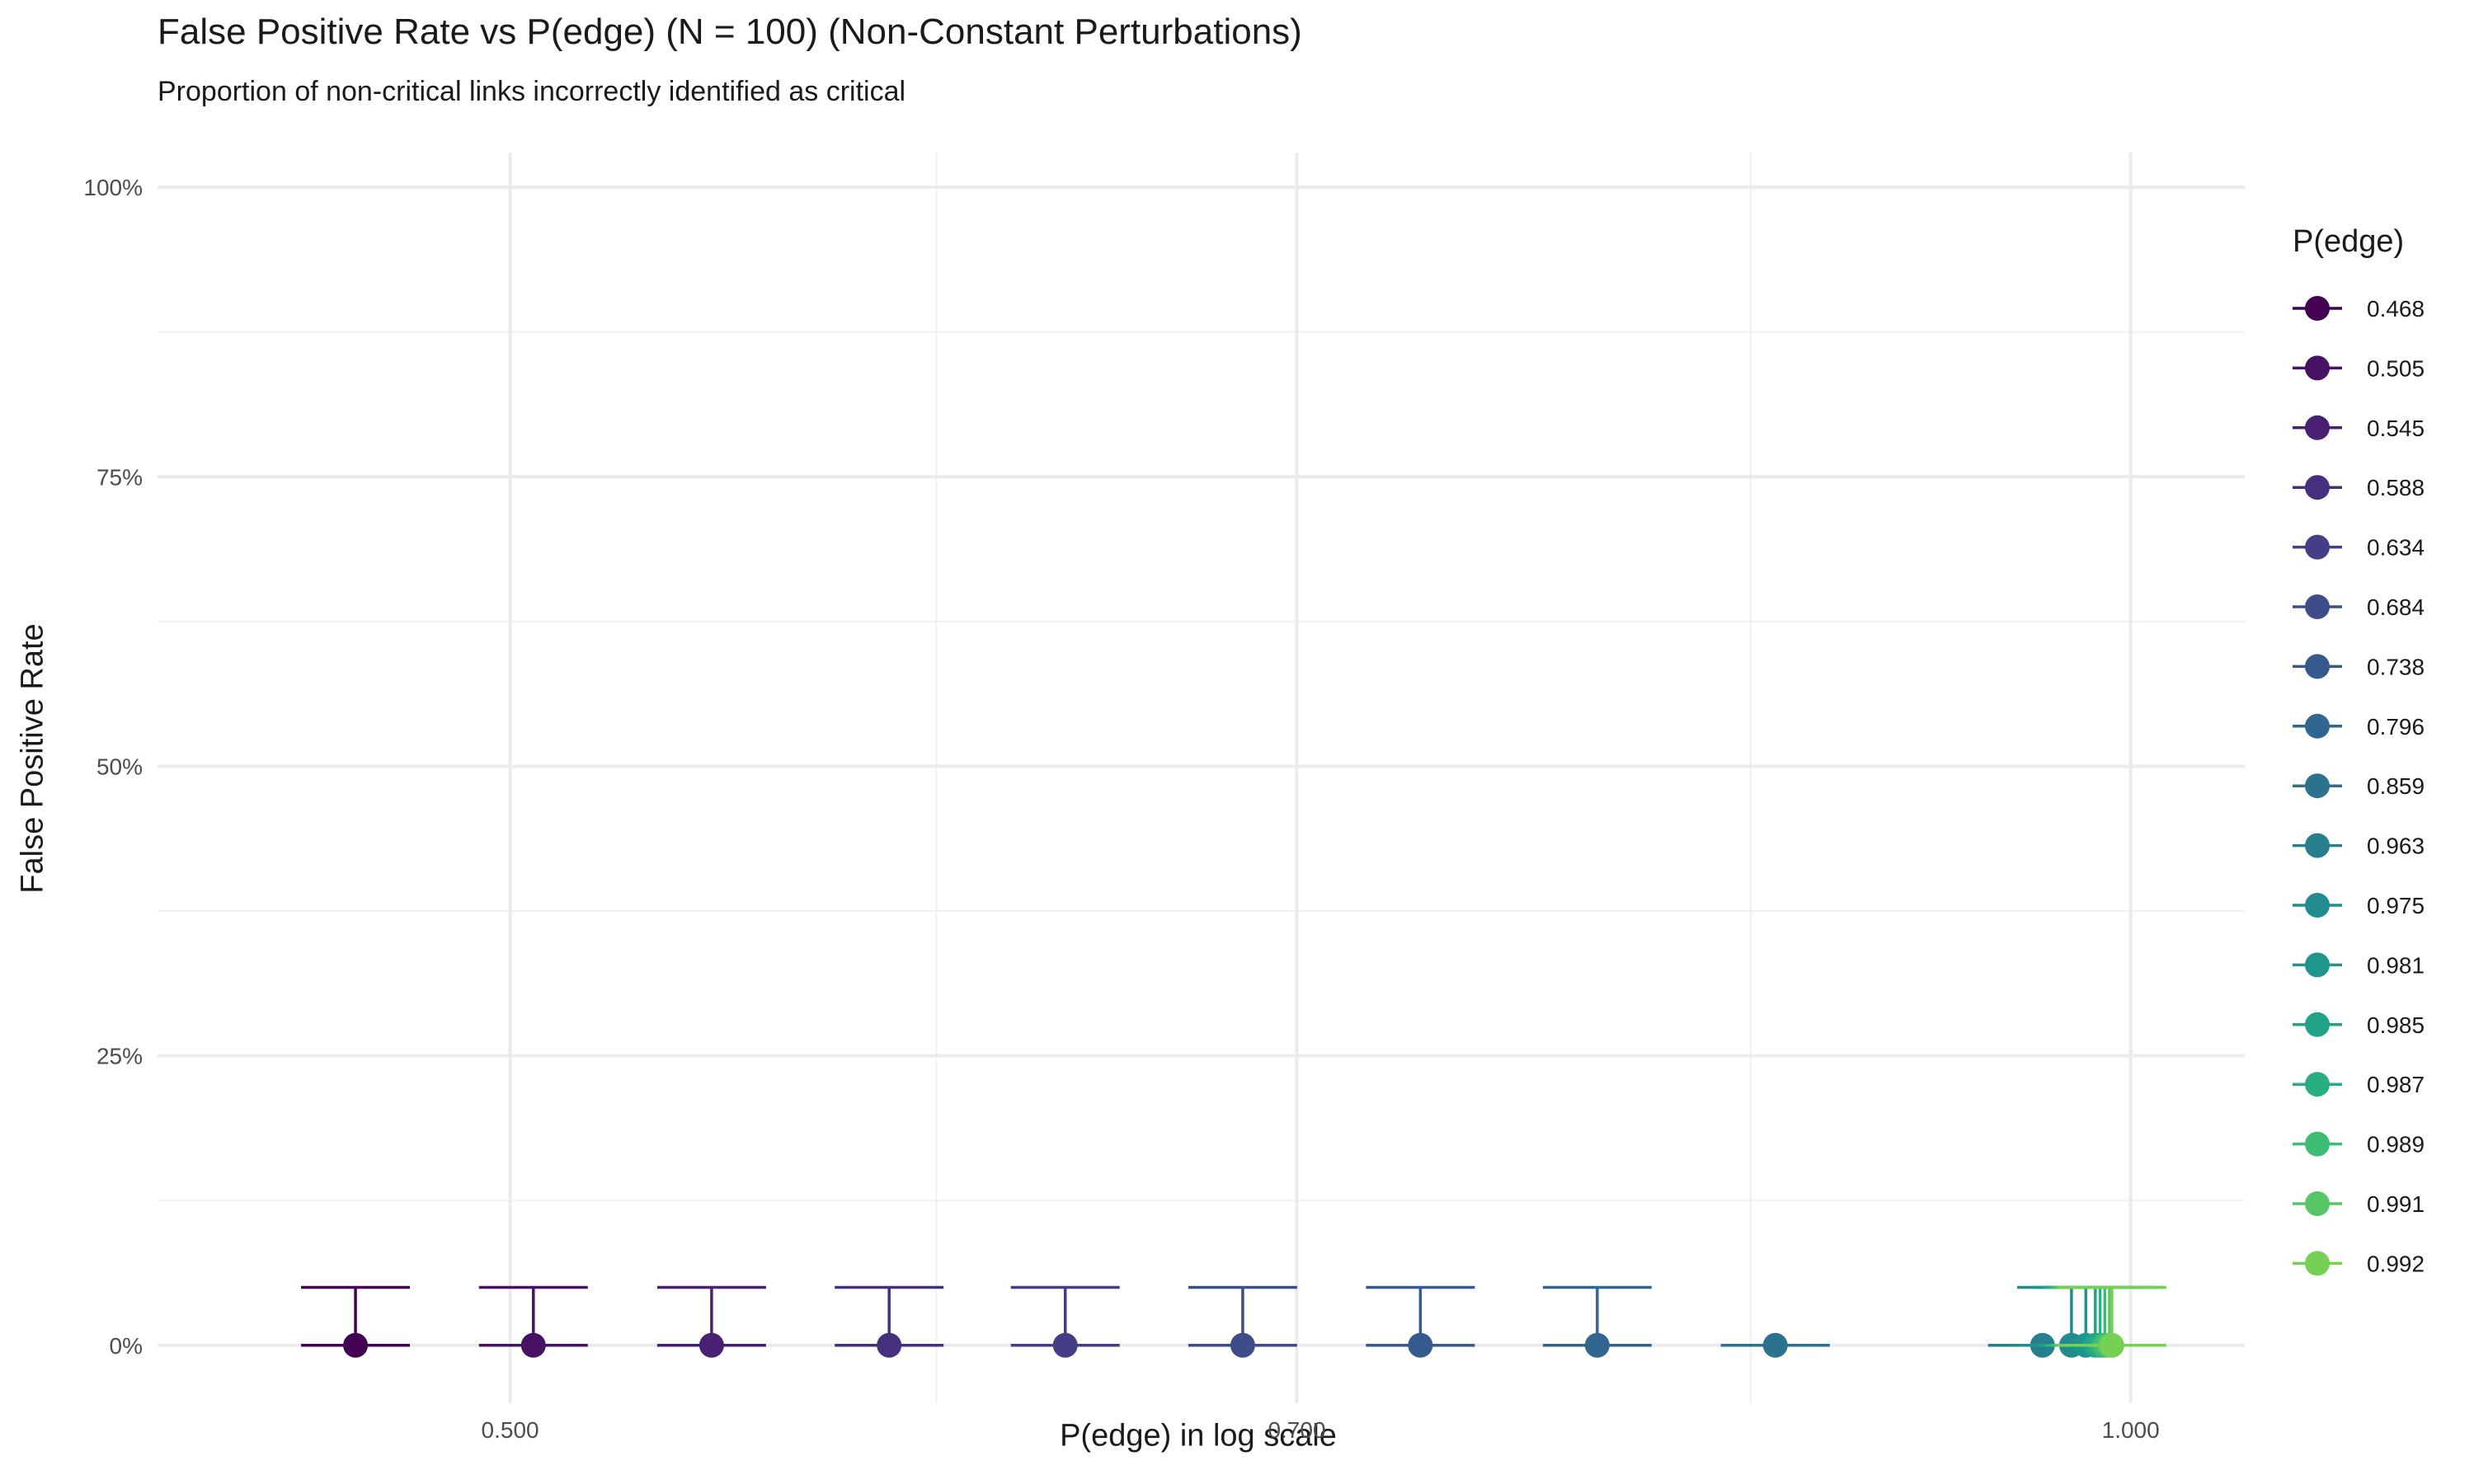  What do you see at coordinates (510, 1430) in the screenshot?
I see `x-tick-label: 0.500` at bounding box center [510, 1430].